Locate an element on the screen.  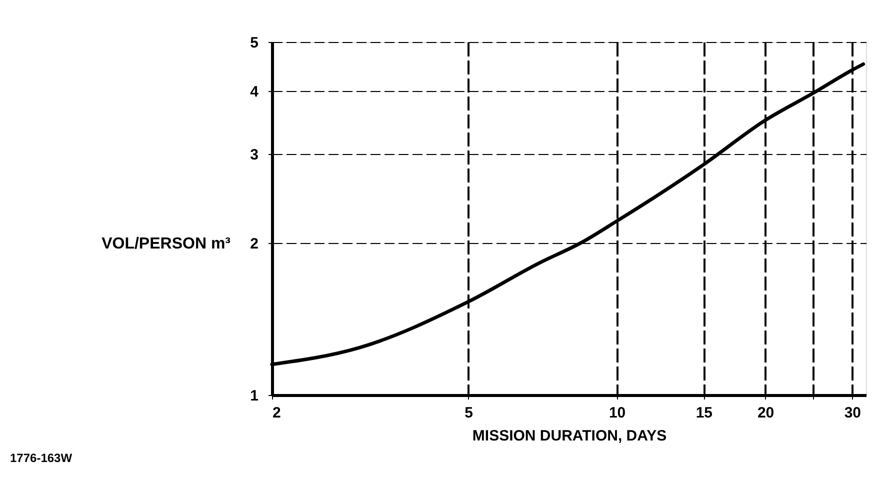
x-tick-label: 20 is located at coordinates (765, 413).